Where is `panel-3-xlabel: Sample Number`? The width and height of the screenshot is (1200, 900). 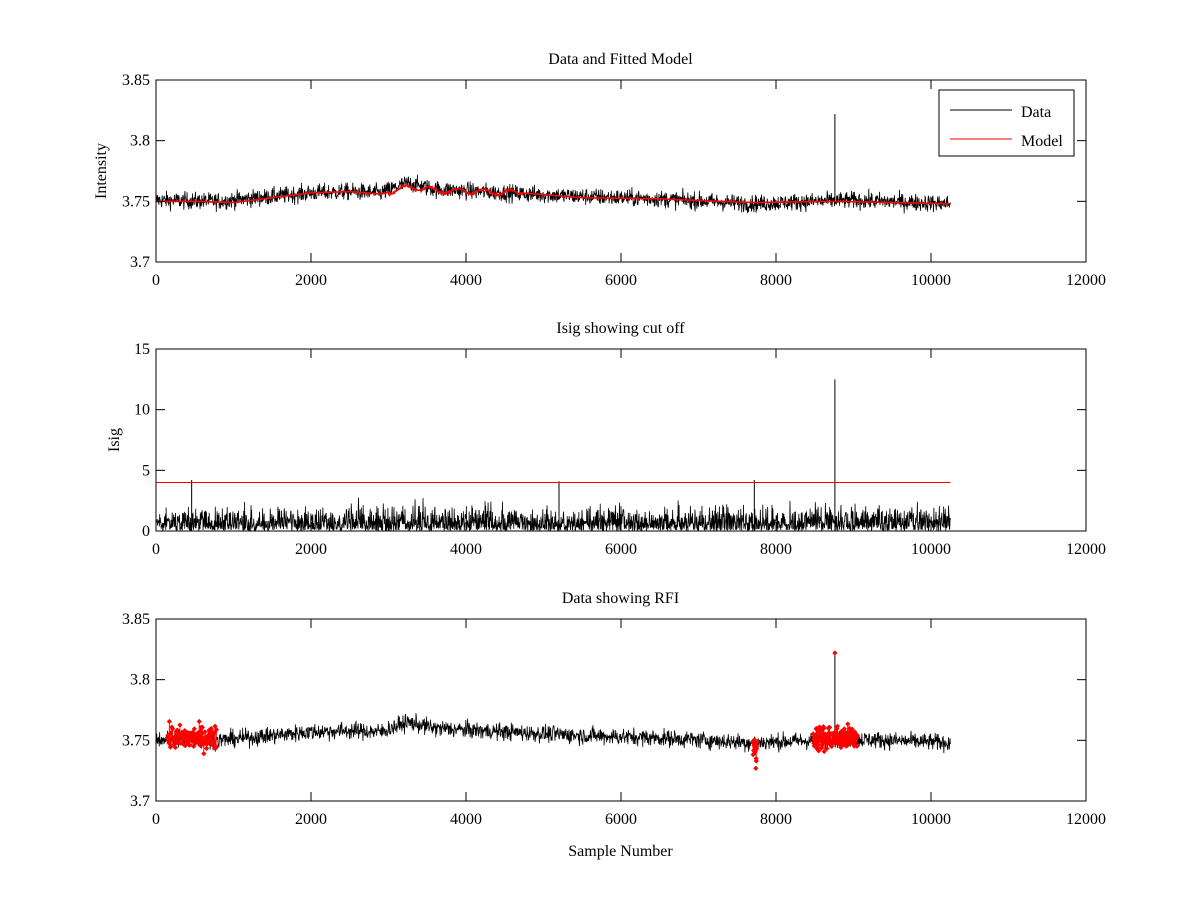 panel-3-xlabel: Sample Number is located at coordinates (620, 851).